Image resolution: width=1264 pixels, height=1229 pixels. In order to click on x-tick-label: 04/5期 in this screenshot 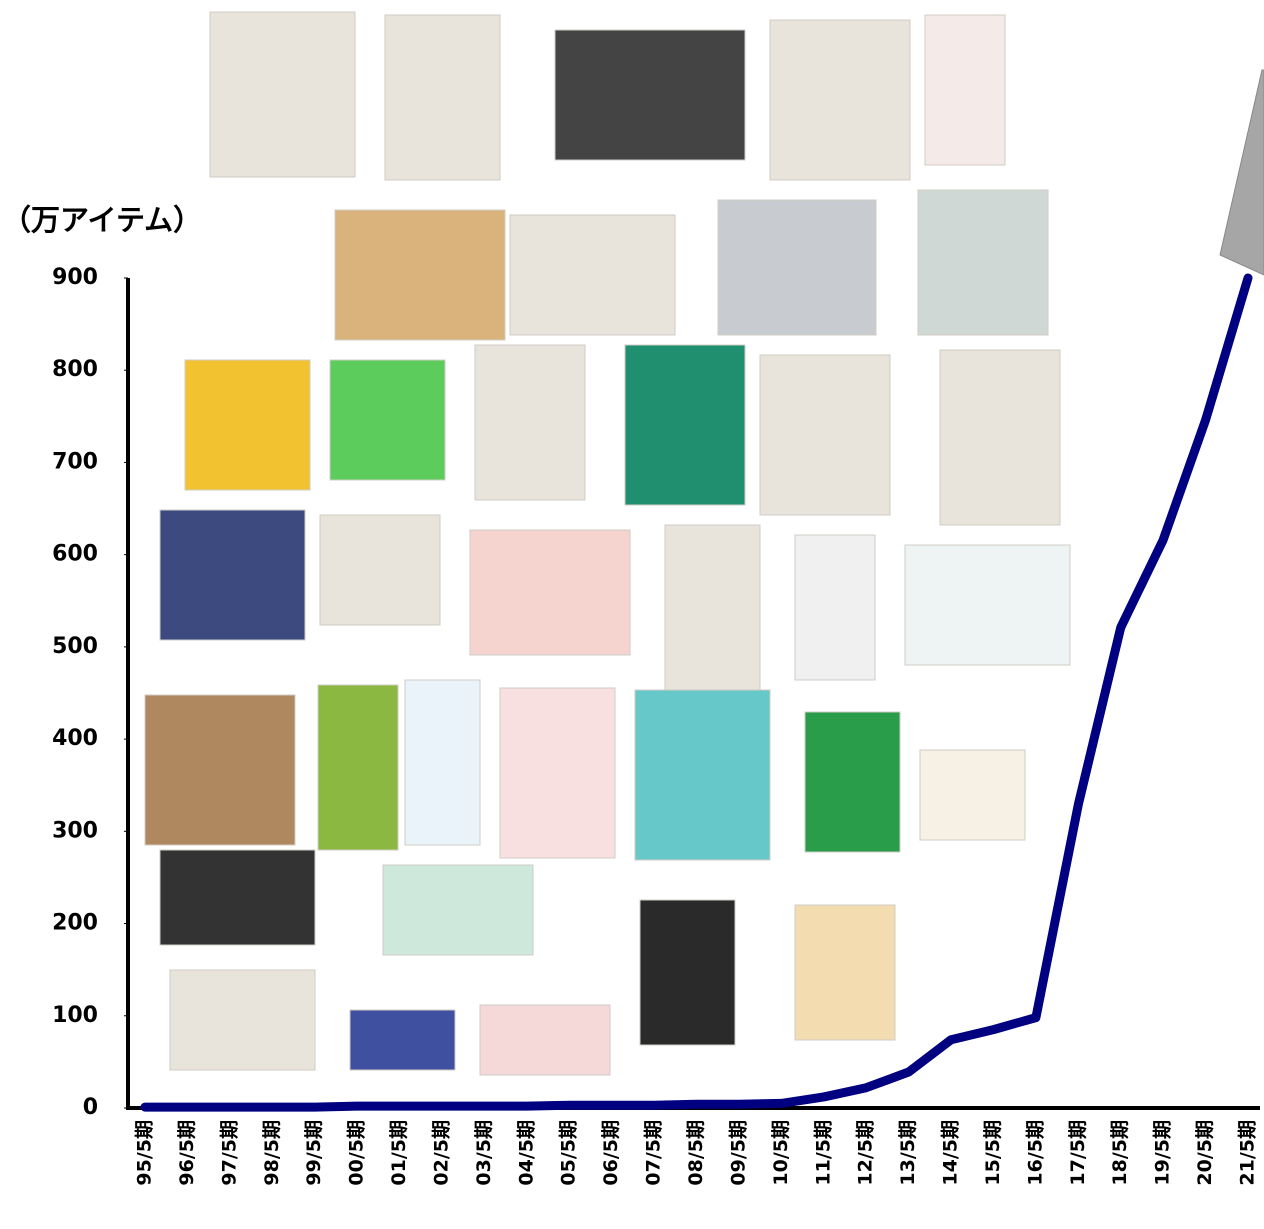, I will do `click(526, 1153)`.